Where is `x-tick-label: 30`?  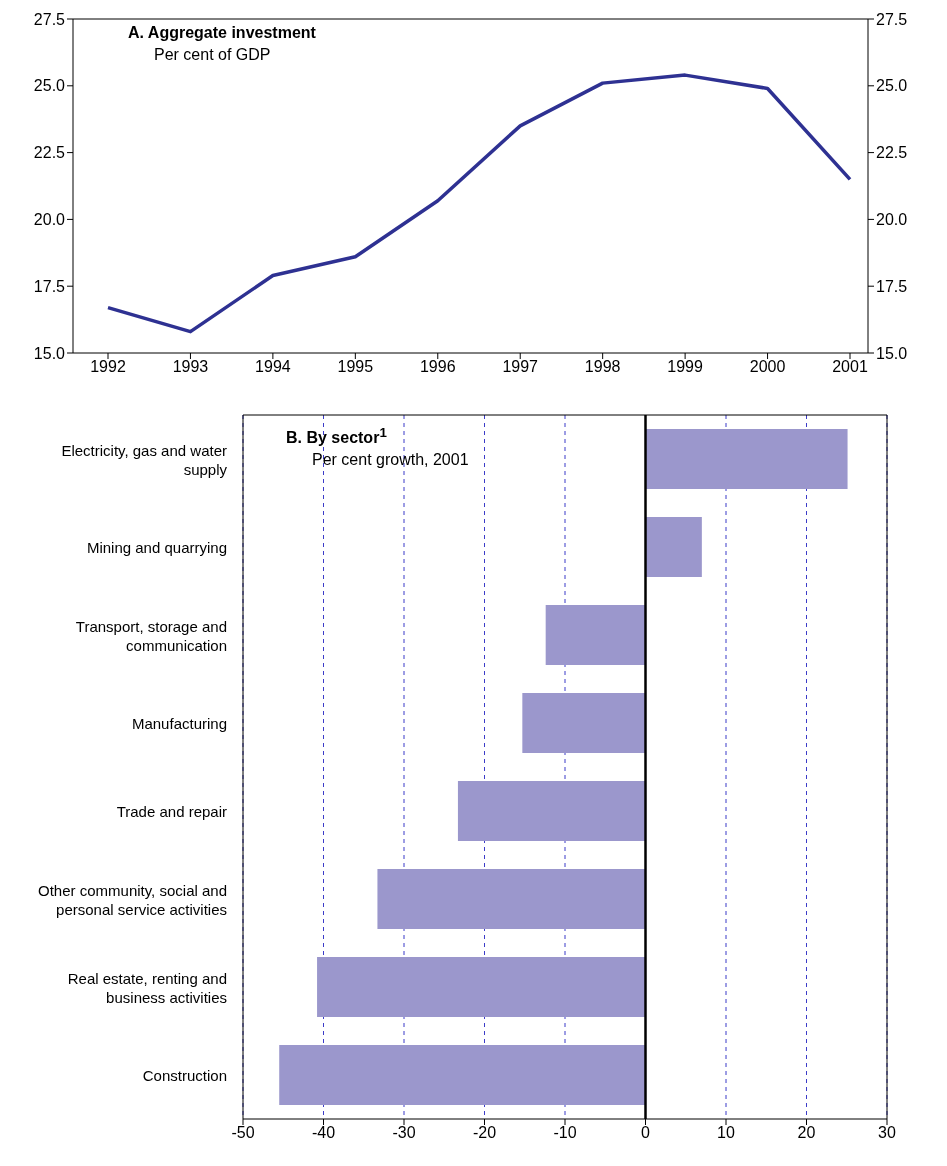 x-tick-label: 30 is located at coordinates (887, 1133).